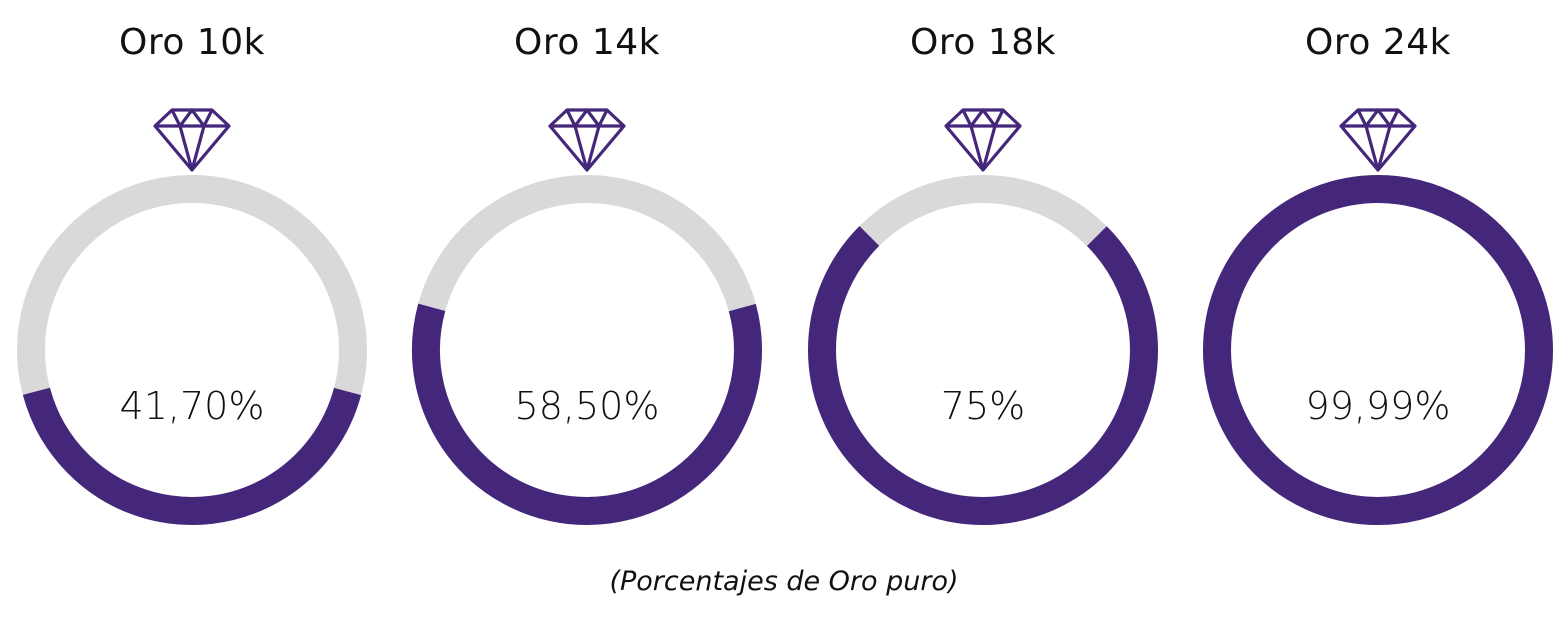  I want to click on gauge-value: 41,70%, so click(192, 406).